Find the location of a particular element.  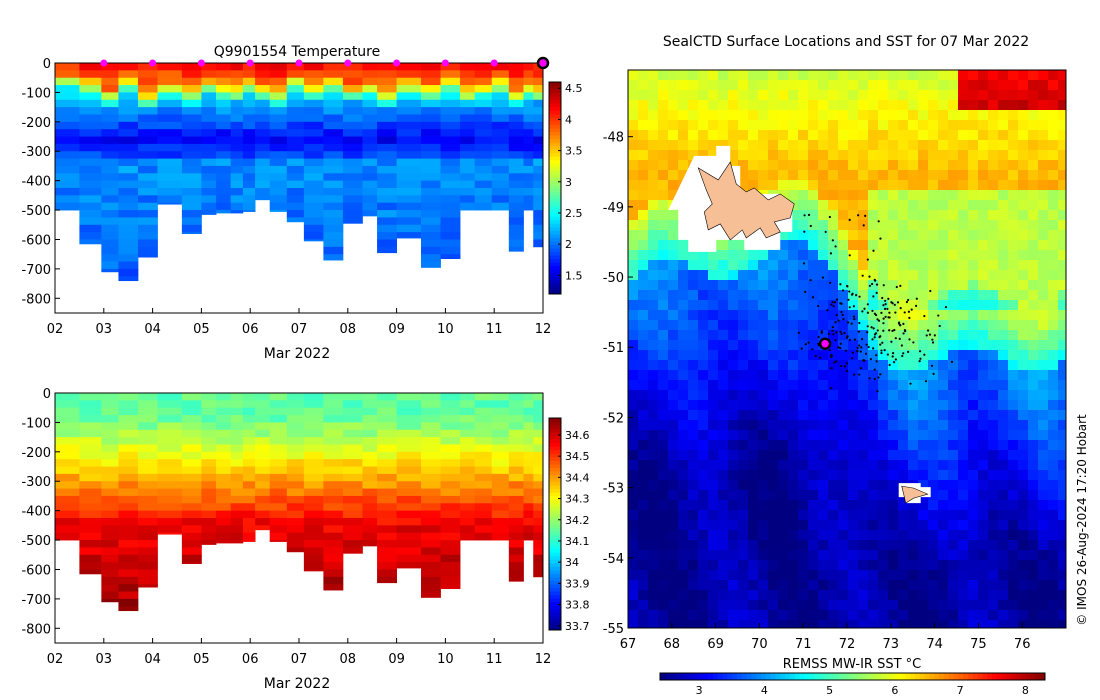

current-seal-marker is located at coordinates (825, 343).